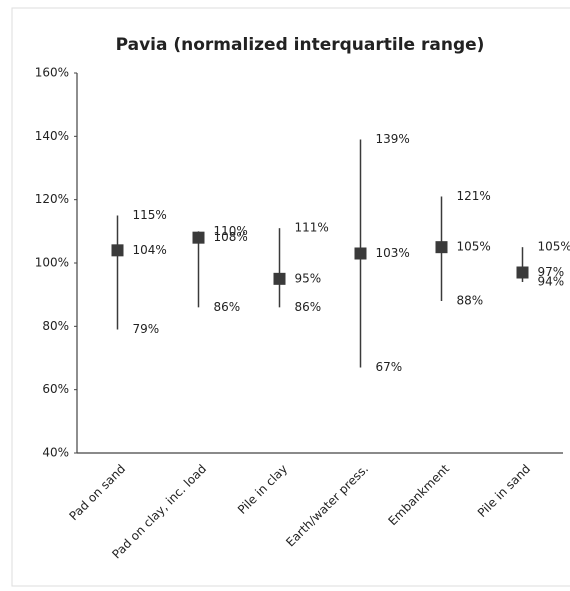  I want to click on x-tick-label: Pile in clay, so click(262, 489).